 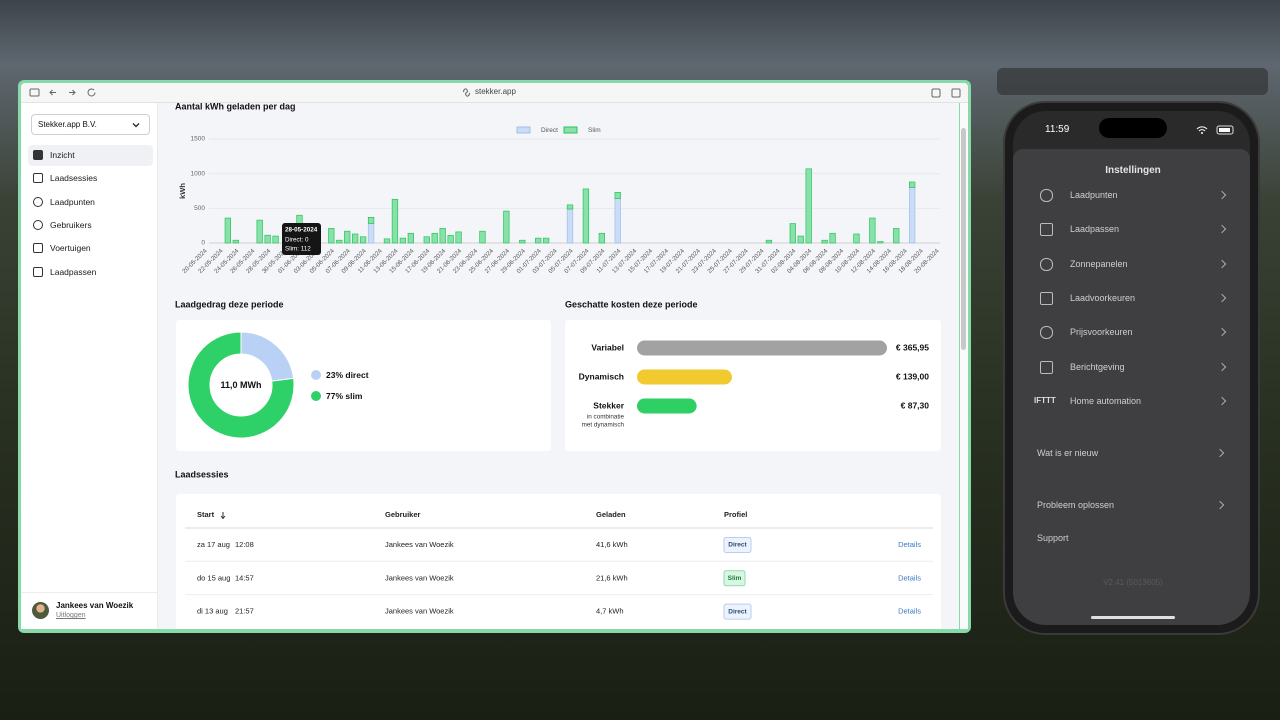 What do you see at coordinates (71, 615) in the screenshot?
I see `logout-link: Uitloggen` at bounding box center [71, 615].